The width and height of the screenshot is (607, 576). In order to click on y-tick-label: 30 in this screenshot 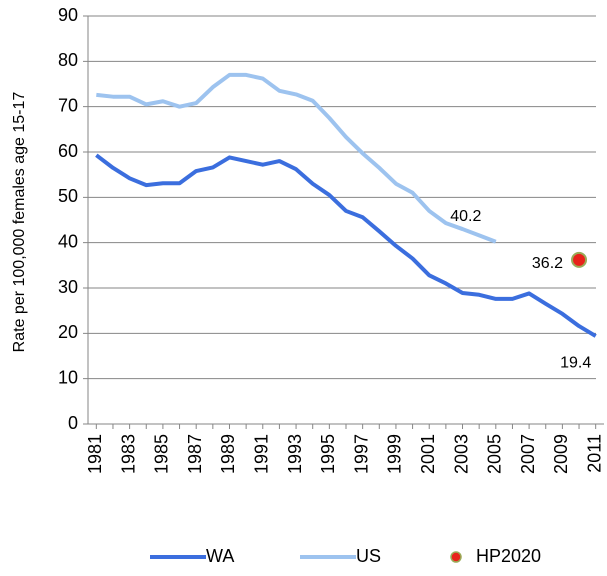, I will do `click(68, 287)`.